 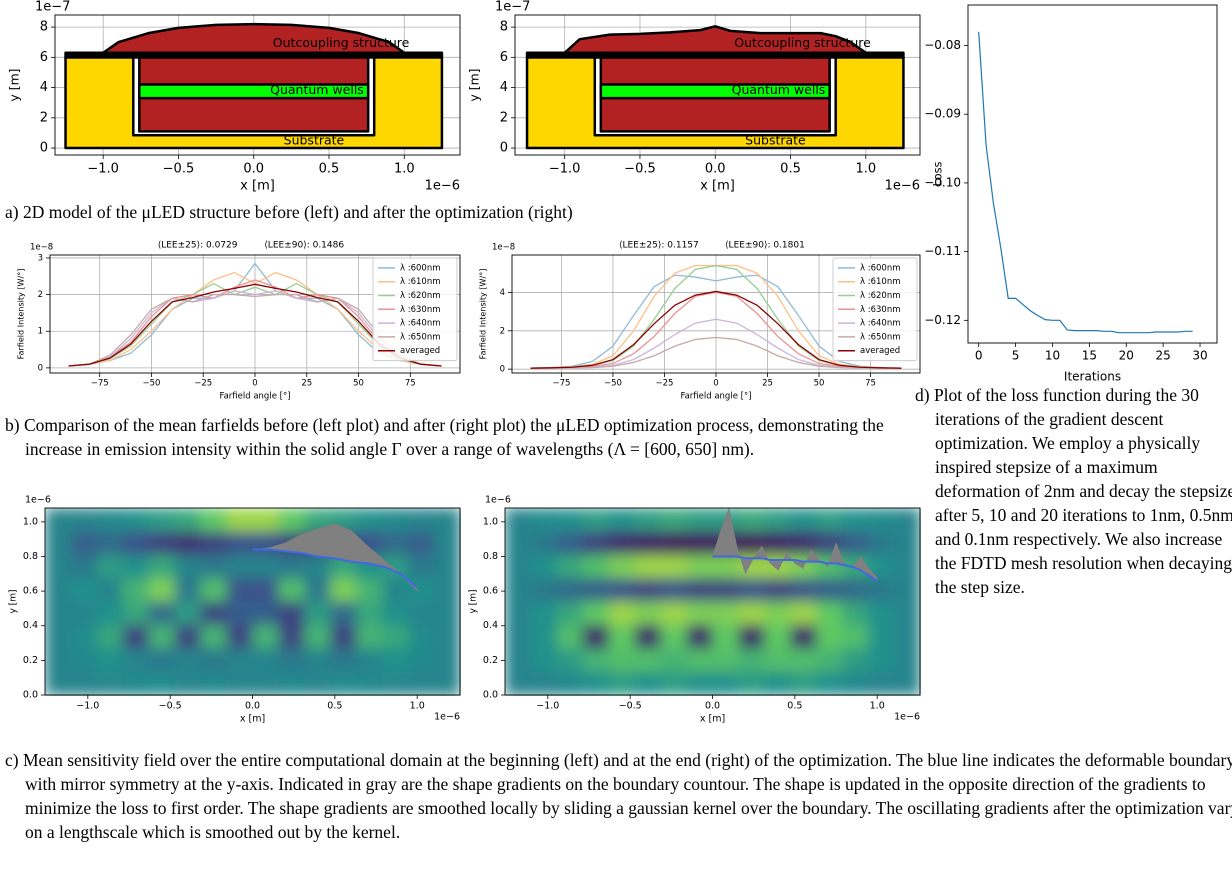 What do you see at coordinates (40, 368) in the screenshot?
I see `y-tick-label: 0` at bounding box center [40, 368].